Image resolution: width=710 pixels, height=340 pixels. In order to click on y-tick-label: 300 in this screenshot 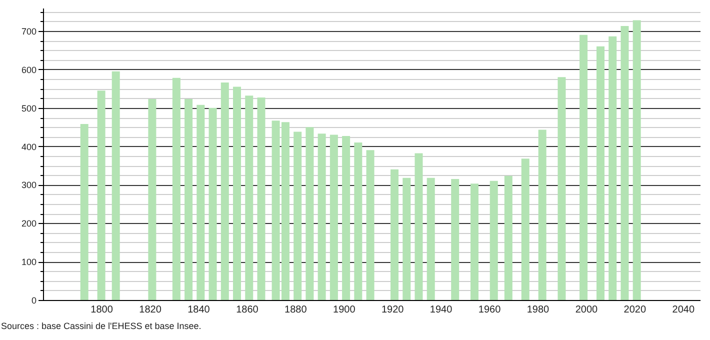, I will do `click(28, 185)`.